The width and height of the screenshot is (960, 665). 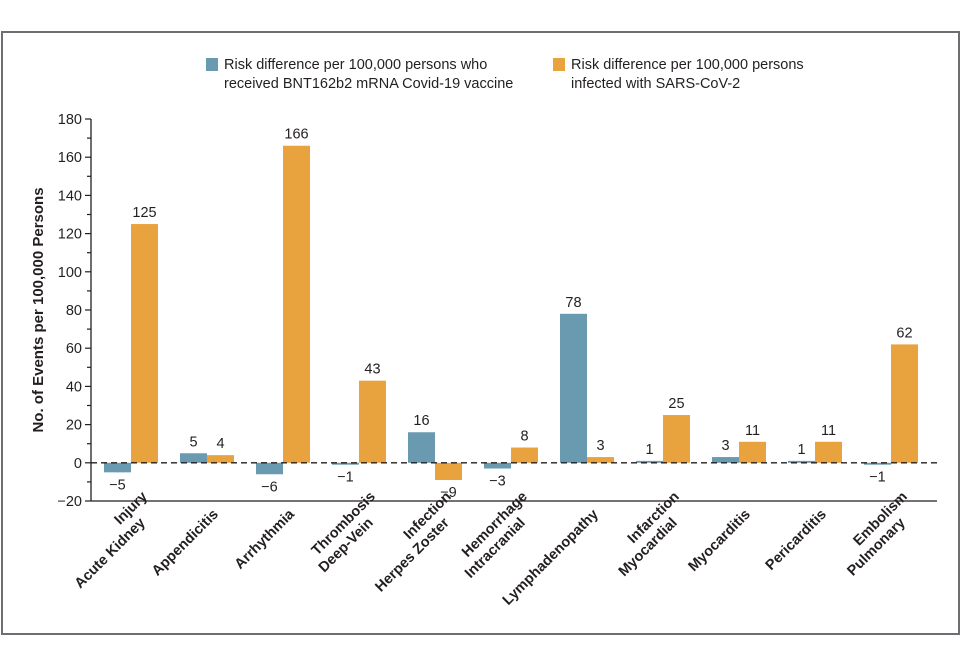 What do you see at coordinates (38, 309) in the screenshot?
I see `y-axis-title: No. of Events per 100,000 Persons` at bounding box center [38, 309].